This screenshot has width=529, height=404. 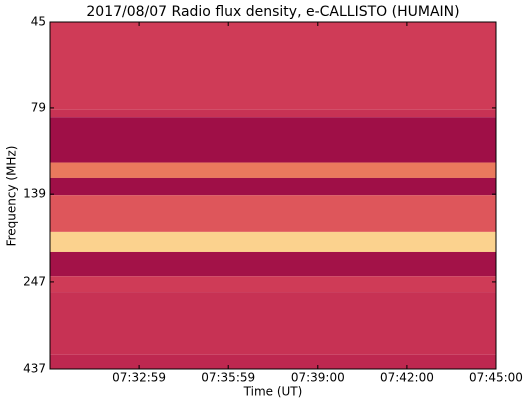 What do you see at coordinates (34, 281) in the screenshot?
I see `y-tick-label: 247` at bounding box center [34, 281].